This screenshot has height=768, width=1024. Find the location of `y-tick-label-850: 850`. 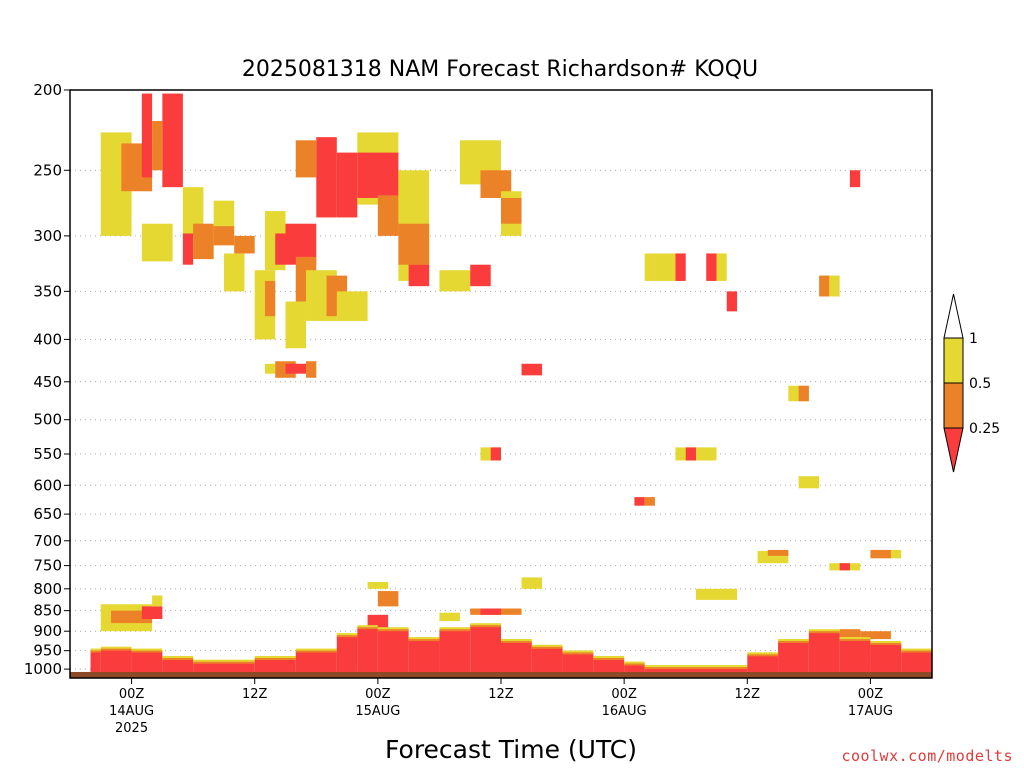

y-tick-label-850: 850 is located at coordinates (47, 611).